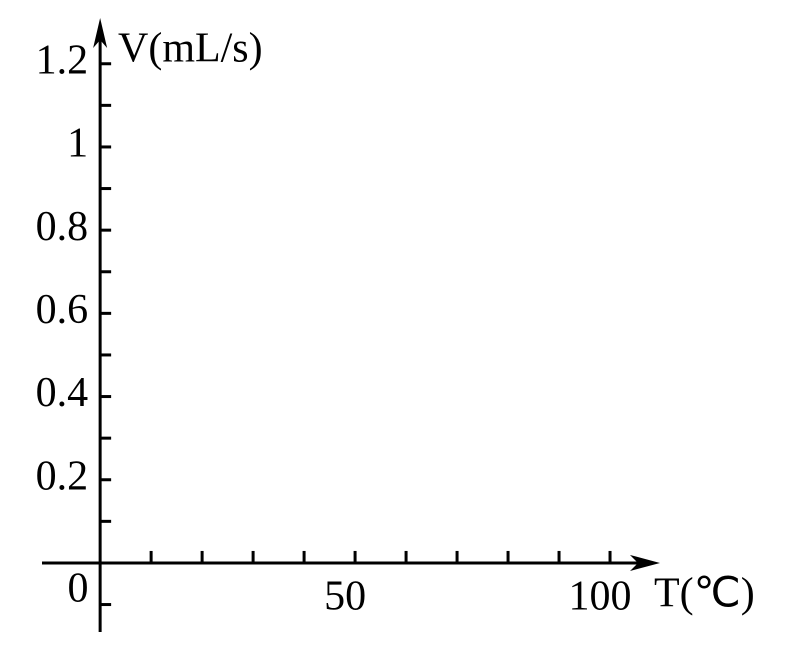 The width and height of the screenshot is (790, 646). I want to click on x-tick-label: 100, so click(600, 597).